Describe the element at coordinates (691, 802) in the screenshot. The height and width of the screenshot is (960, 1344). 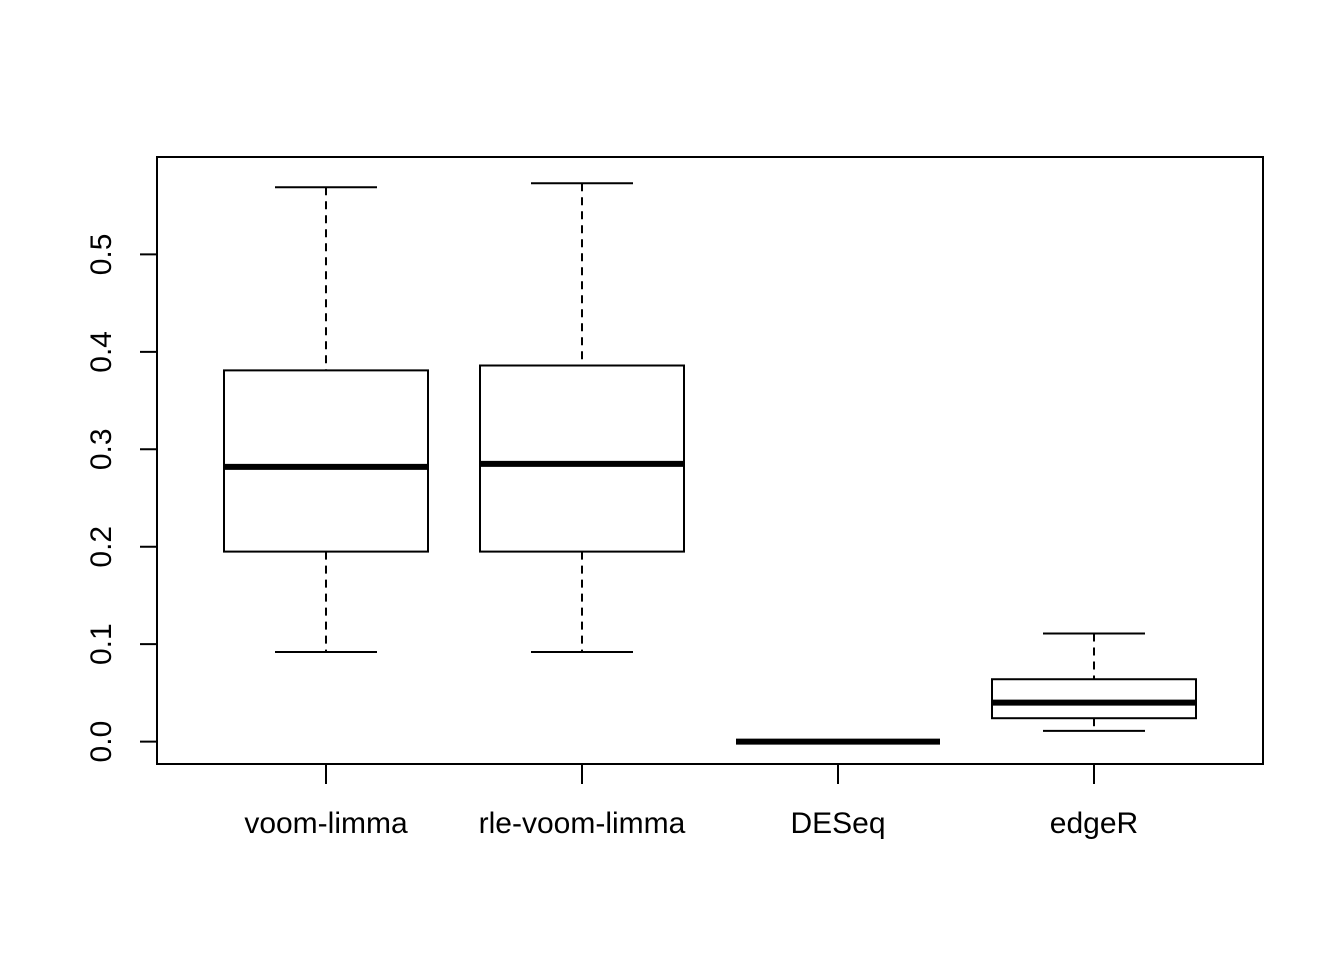
I see `x-axis: voom-limma rle-voom-limma DESeq edgeR` at that location.